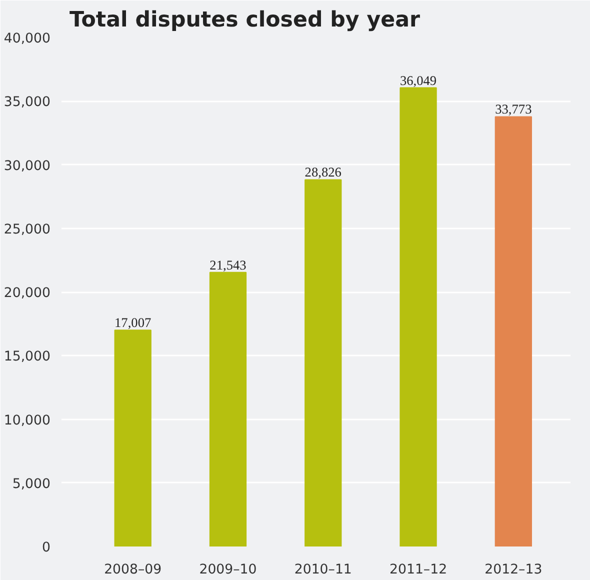  I want to click on x-tick-label: 2010–11, so click(323, 570).